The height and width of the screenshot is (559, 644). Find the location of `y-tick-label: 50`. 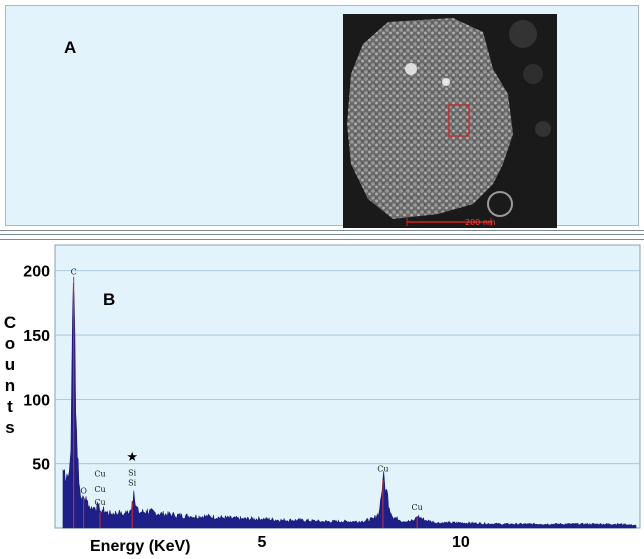

y-tick-label: 50 is located at coordinates (41, 465).